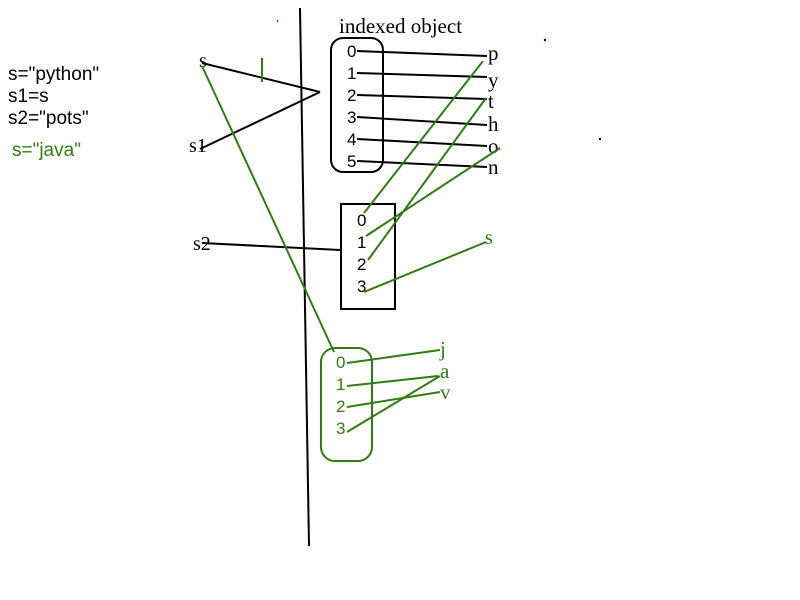 This screenshot has height=600, width=800. What do you see at coordinates (28, 96) in the screenshot?
I see `code-line-s1: s1=s` at bounding box center [28, 96].